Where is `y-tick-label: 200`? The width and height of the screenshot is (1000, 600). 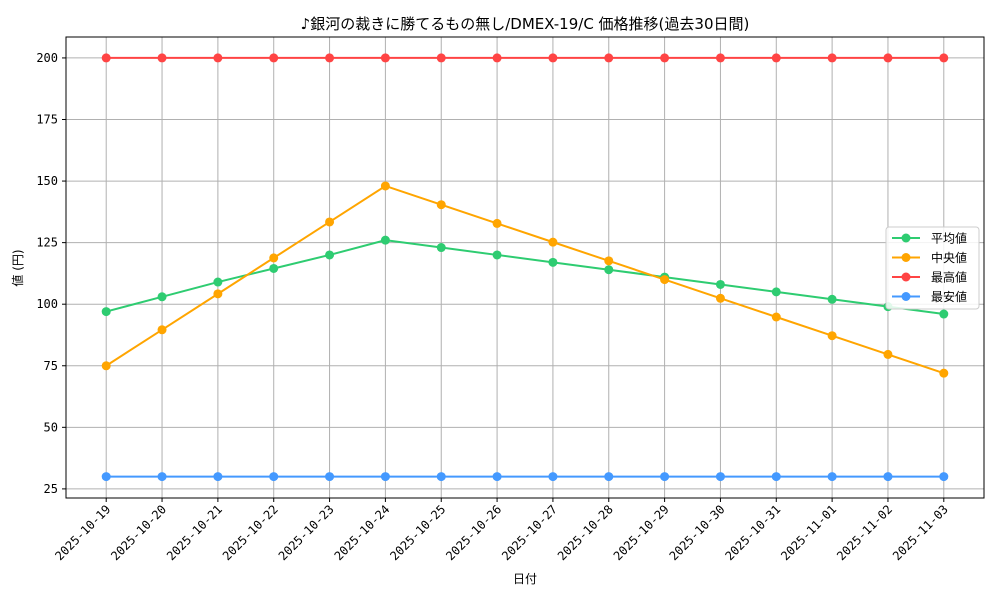 y-tick-label: 200 is located at coordinates (47, 58).